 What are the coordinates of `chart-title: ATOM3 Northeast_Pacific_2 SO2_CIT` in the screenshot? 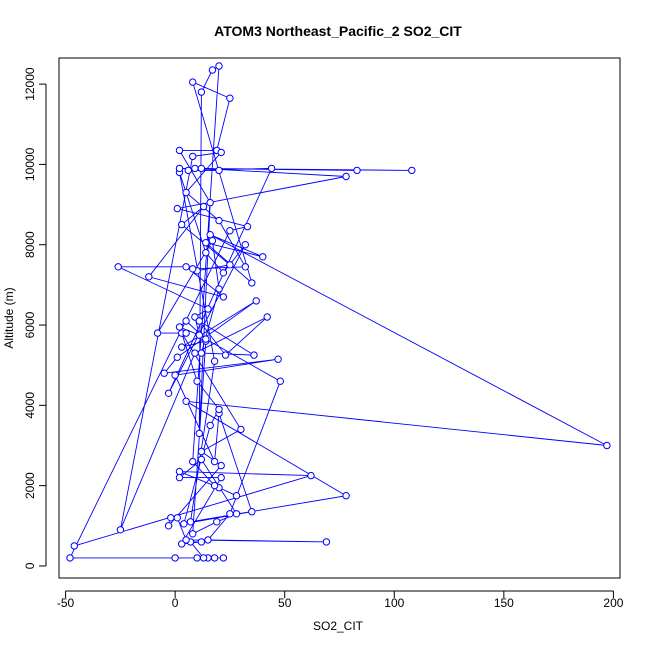 It's located at (338, 31).